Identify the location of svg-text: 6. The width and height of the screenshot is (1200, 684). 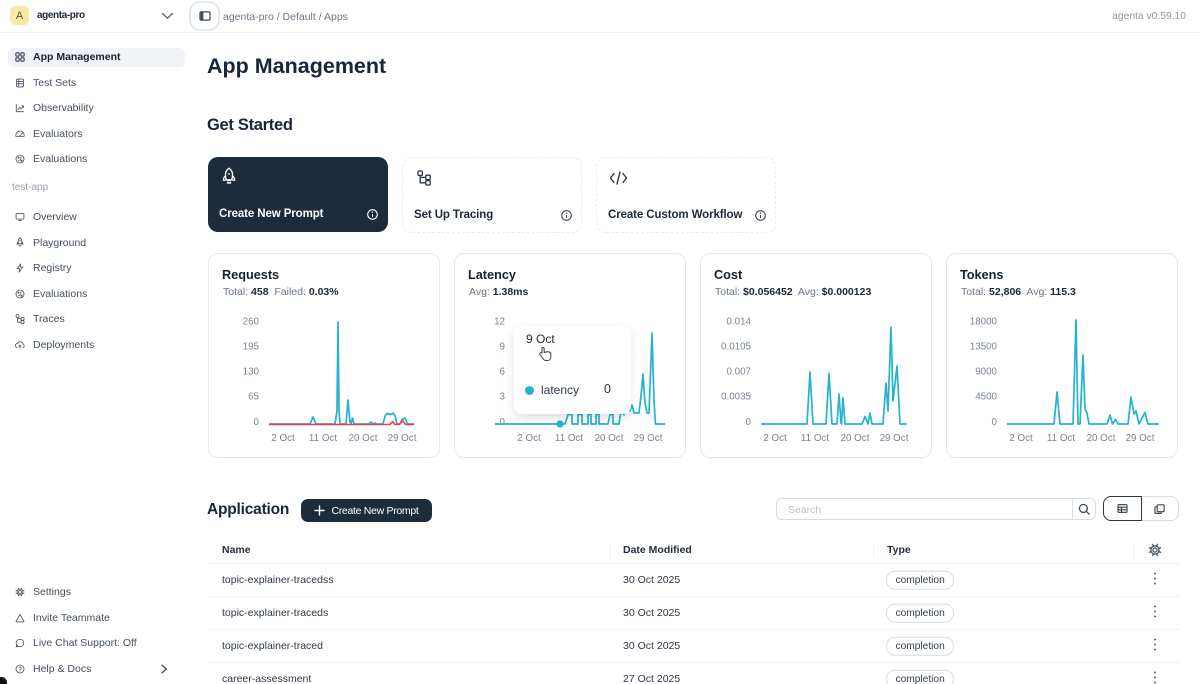
(503, 372).